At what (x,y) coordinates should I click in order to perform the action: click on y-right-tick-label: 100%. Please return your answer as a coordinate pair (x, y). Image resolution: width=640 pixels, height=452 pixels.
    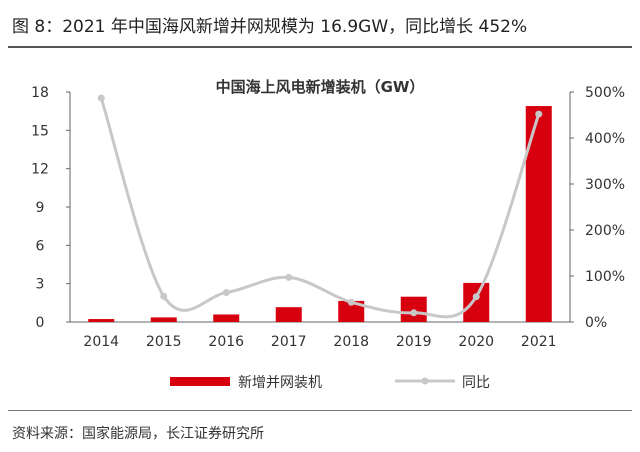
    Looking at the image, I should click on (605, 277).